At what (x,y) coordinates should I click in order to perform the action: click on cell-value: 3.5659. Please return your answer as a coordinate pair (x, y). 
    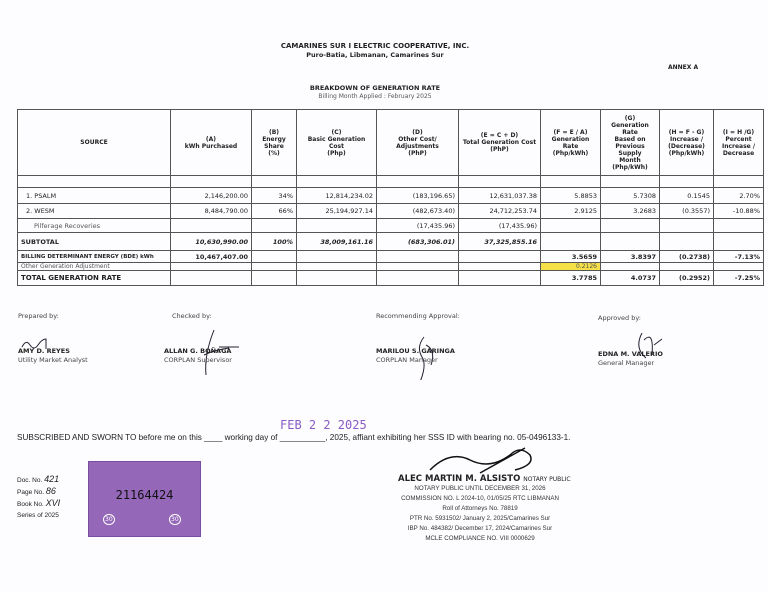
    Looking at the image, I should click on (570, 256).